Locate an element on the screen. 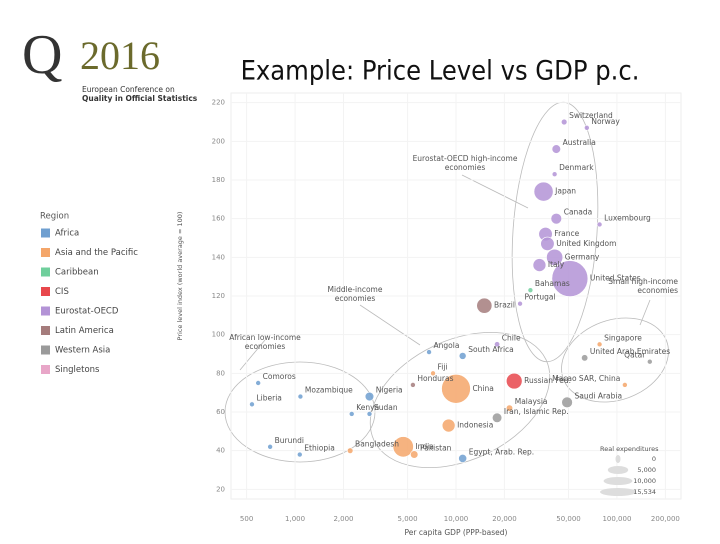 The height and width of the screenshot is (544, 720). annotation: Middle-income economies is located at coordinates (355, 294).